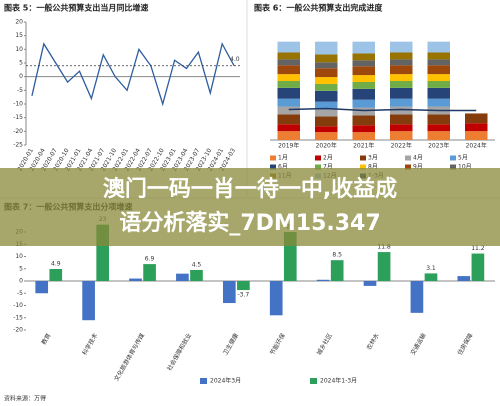 The image size is (500, 406). Describe the element at coordinates (133, 74) in the screenshot. I see `line` at that location.